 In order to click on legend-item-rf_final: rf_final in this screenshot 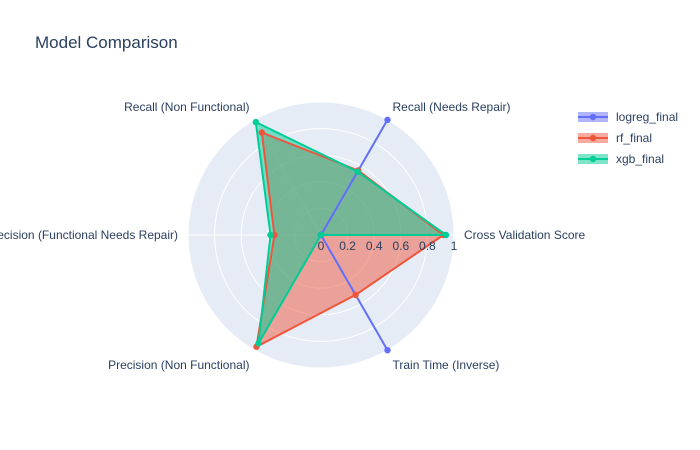, I will do `click(627, 137)`.